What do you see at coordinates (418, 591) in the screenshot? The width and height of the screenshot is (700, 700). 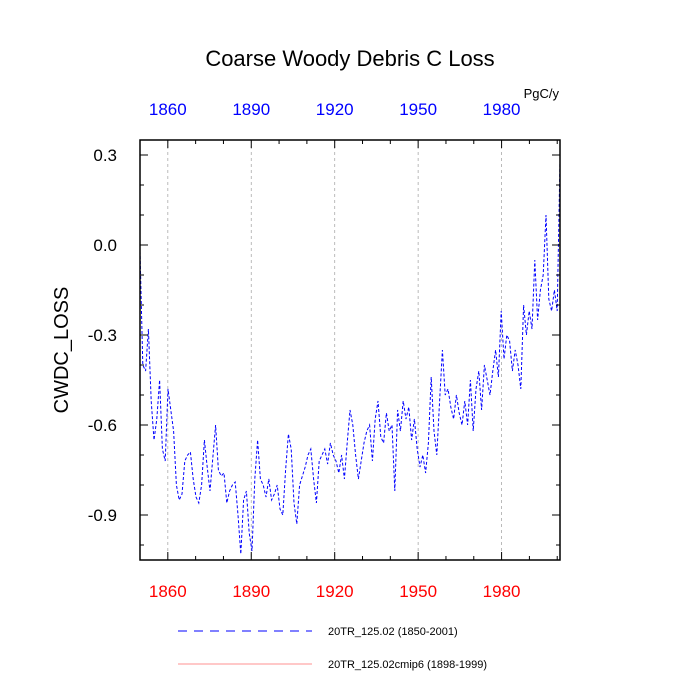 I see `x-tick-label-bottom-1950: 1950` at bounding box center [418, 591].